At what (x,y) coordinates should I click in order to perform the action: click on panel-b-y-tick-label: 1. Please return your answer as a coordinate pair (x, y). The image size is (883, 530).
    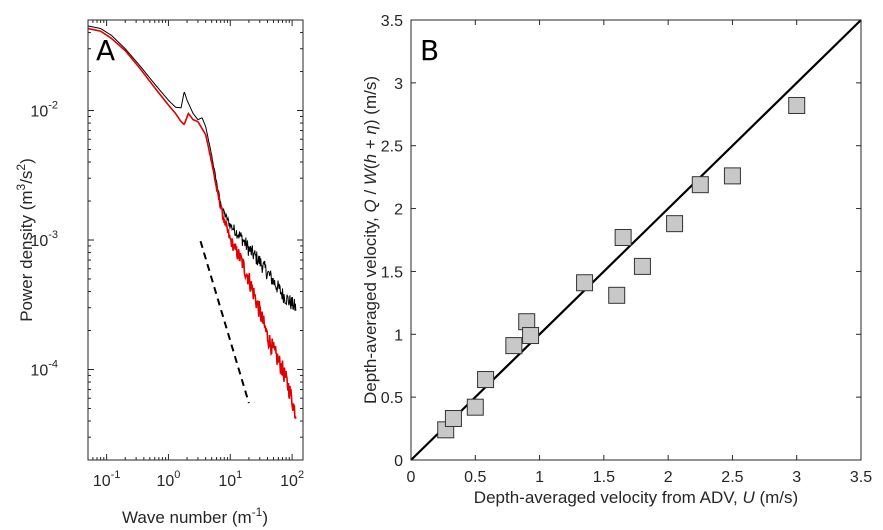
    Looking at the image, I should click on (398, 335).